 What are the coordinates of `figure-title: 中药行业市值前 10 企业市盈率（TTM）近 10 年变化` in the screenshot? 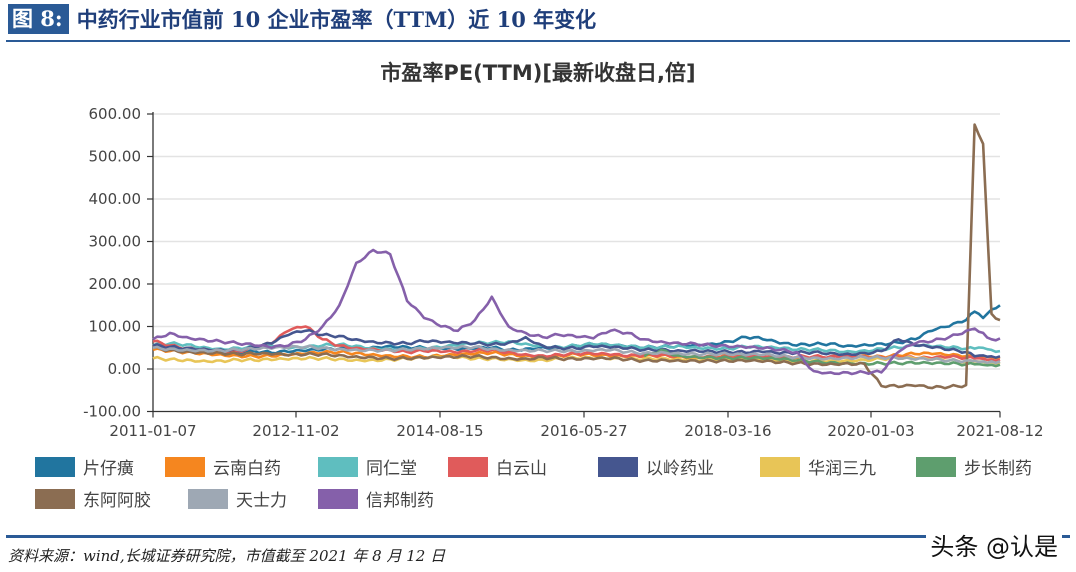 It's located at (336, 19).